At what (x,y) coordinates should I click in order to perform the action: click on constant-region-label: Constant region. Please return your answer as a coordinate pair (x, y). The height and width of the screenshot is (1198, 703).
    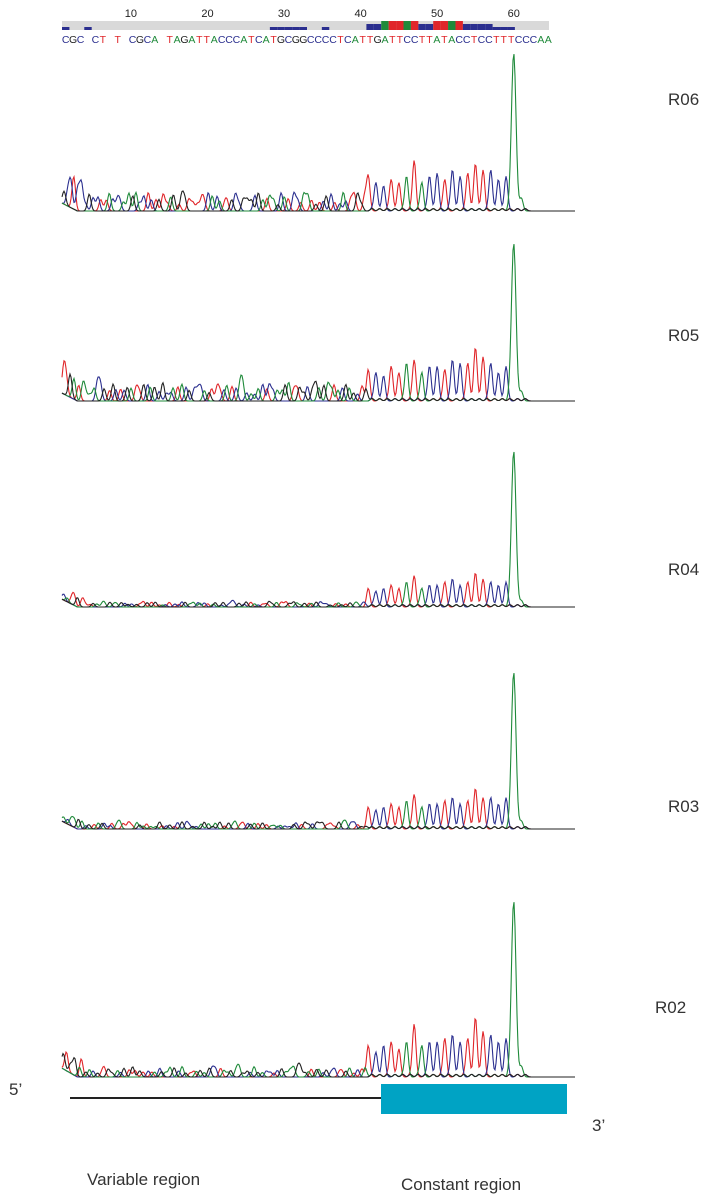
    Looking at the image, I should click on (461, 1184).